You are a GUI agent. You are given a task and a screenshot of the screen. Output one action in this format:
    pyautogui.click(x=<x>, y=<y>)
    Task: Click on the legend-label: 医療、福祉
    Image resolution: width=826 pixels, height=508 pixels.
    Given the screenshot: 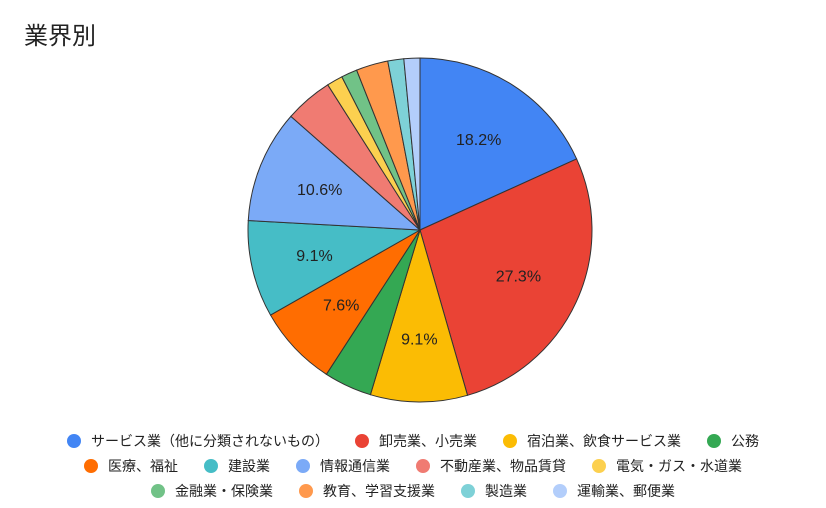 What is the action you would take?
    pyautogui.click(x=143, y=466)
    